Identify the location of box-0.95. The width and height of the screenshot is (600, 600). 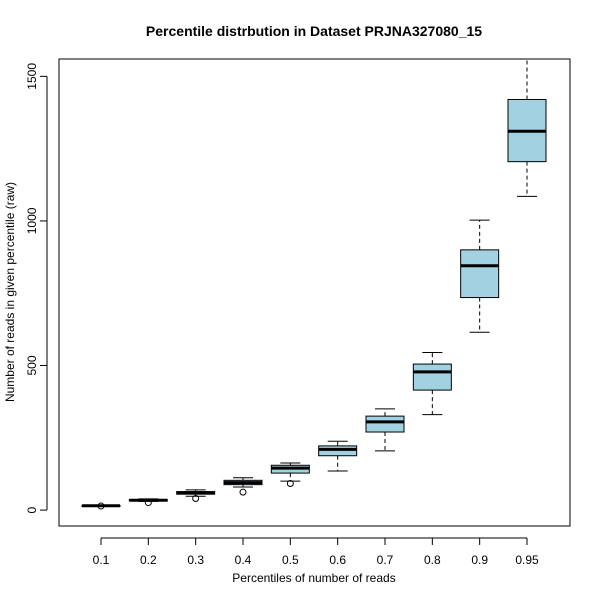
(527, 128).